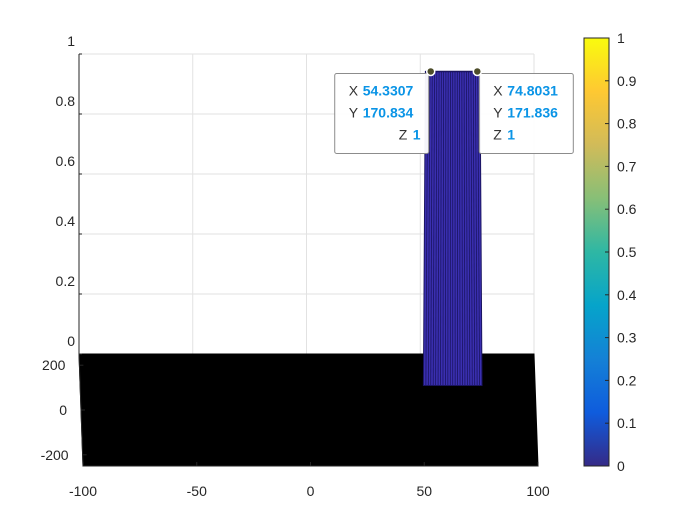 This screenshot has width=700, height=525. I want to click on x-tick-label: -100, so click(83, 491).